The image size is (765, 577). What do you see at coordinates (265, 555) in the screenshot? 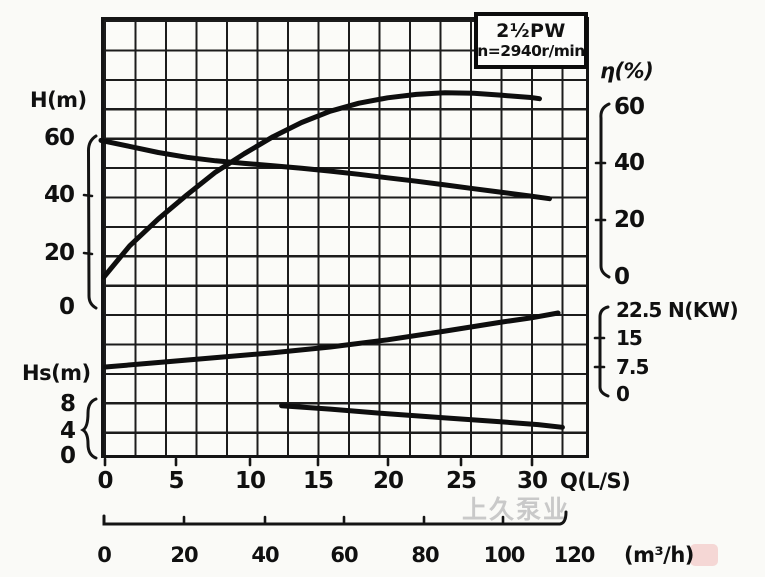
I see `m3h-label-40: 40` at bounding box center [265, 555].